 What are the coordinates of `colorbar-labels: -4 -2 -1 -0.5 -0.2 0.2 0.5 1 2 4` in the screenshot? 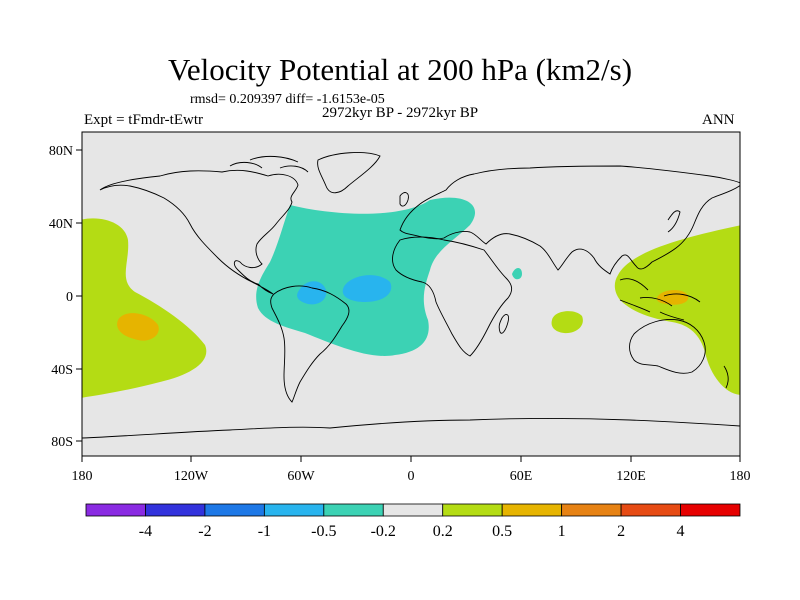 It's located at (412, 531).